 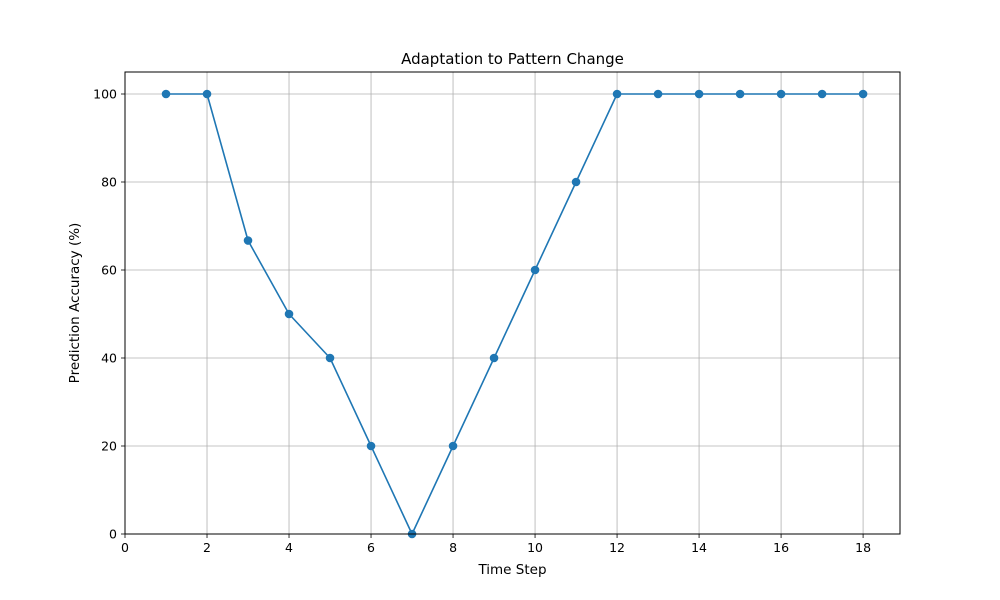 I want to click on x-axis-title: Time Step, so click(x=511, y=570).